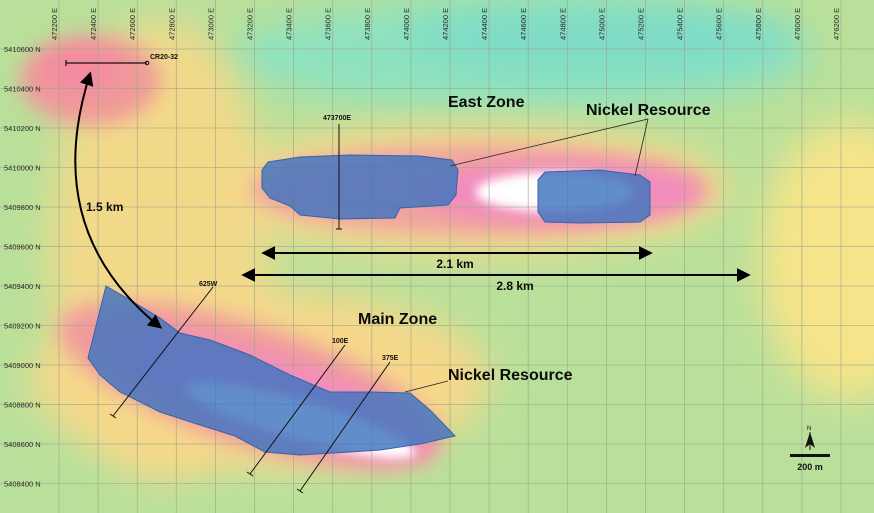 The width and height of the screenshot is (874, 513). I want to click on northing-tick-label: 5408400 N, so click(22, 484).